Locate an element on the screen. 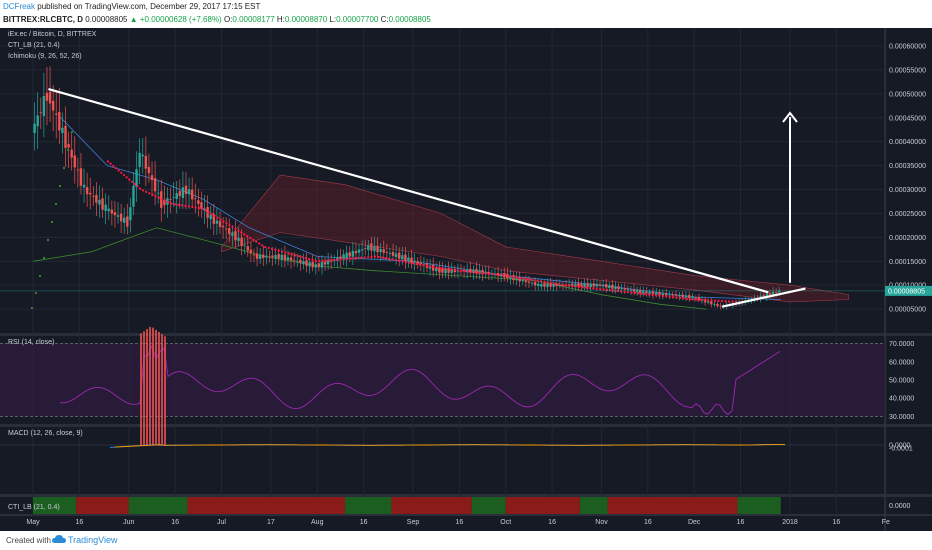 The image size is (932, 550). time-axis-label: Jul is located at coordinates (221, 522).